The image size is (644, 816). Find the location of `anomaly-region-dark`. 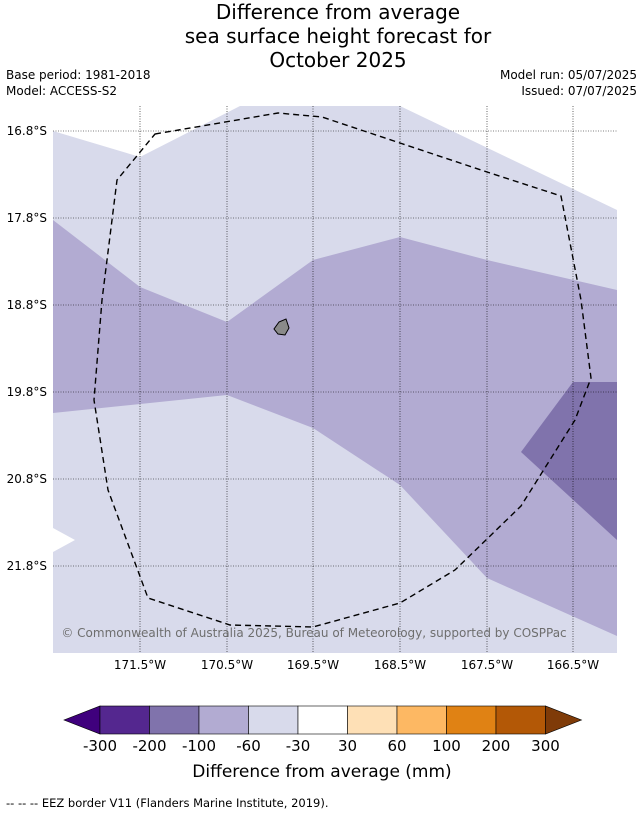

anomaly-region-dark is located at coordinates (569, 461).